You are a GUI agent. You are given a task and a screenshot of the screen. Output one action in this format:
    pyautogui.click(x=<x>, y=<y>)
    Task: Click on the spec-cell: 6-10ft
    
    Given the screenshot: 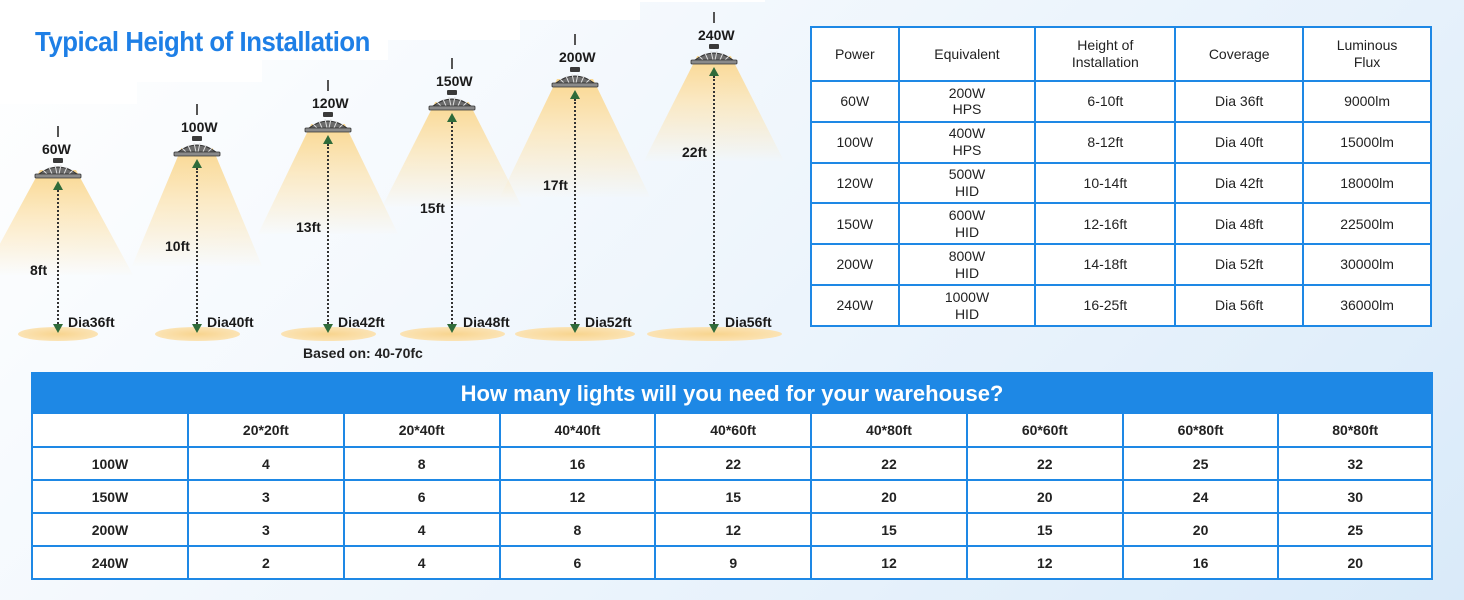 What is the action you would take?
    pyautogui.click(x=1105, y=101)
    